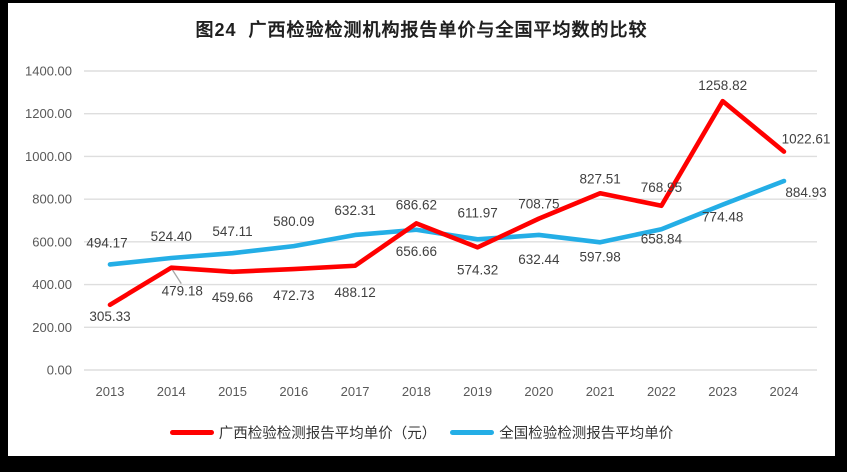  I want to click on y-axis-tick-label: 1000.00, so click(48, 156).